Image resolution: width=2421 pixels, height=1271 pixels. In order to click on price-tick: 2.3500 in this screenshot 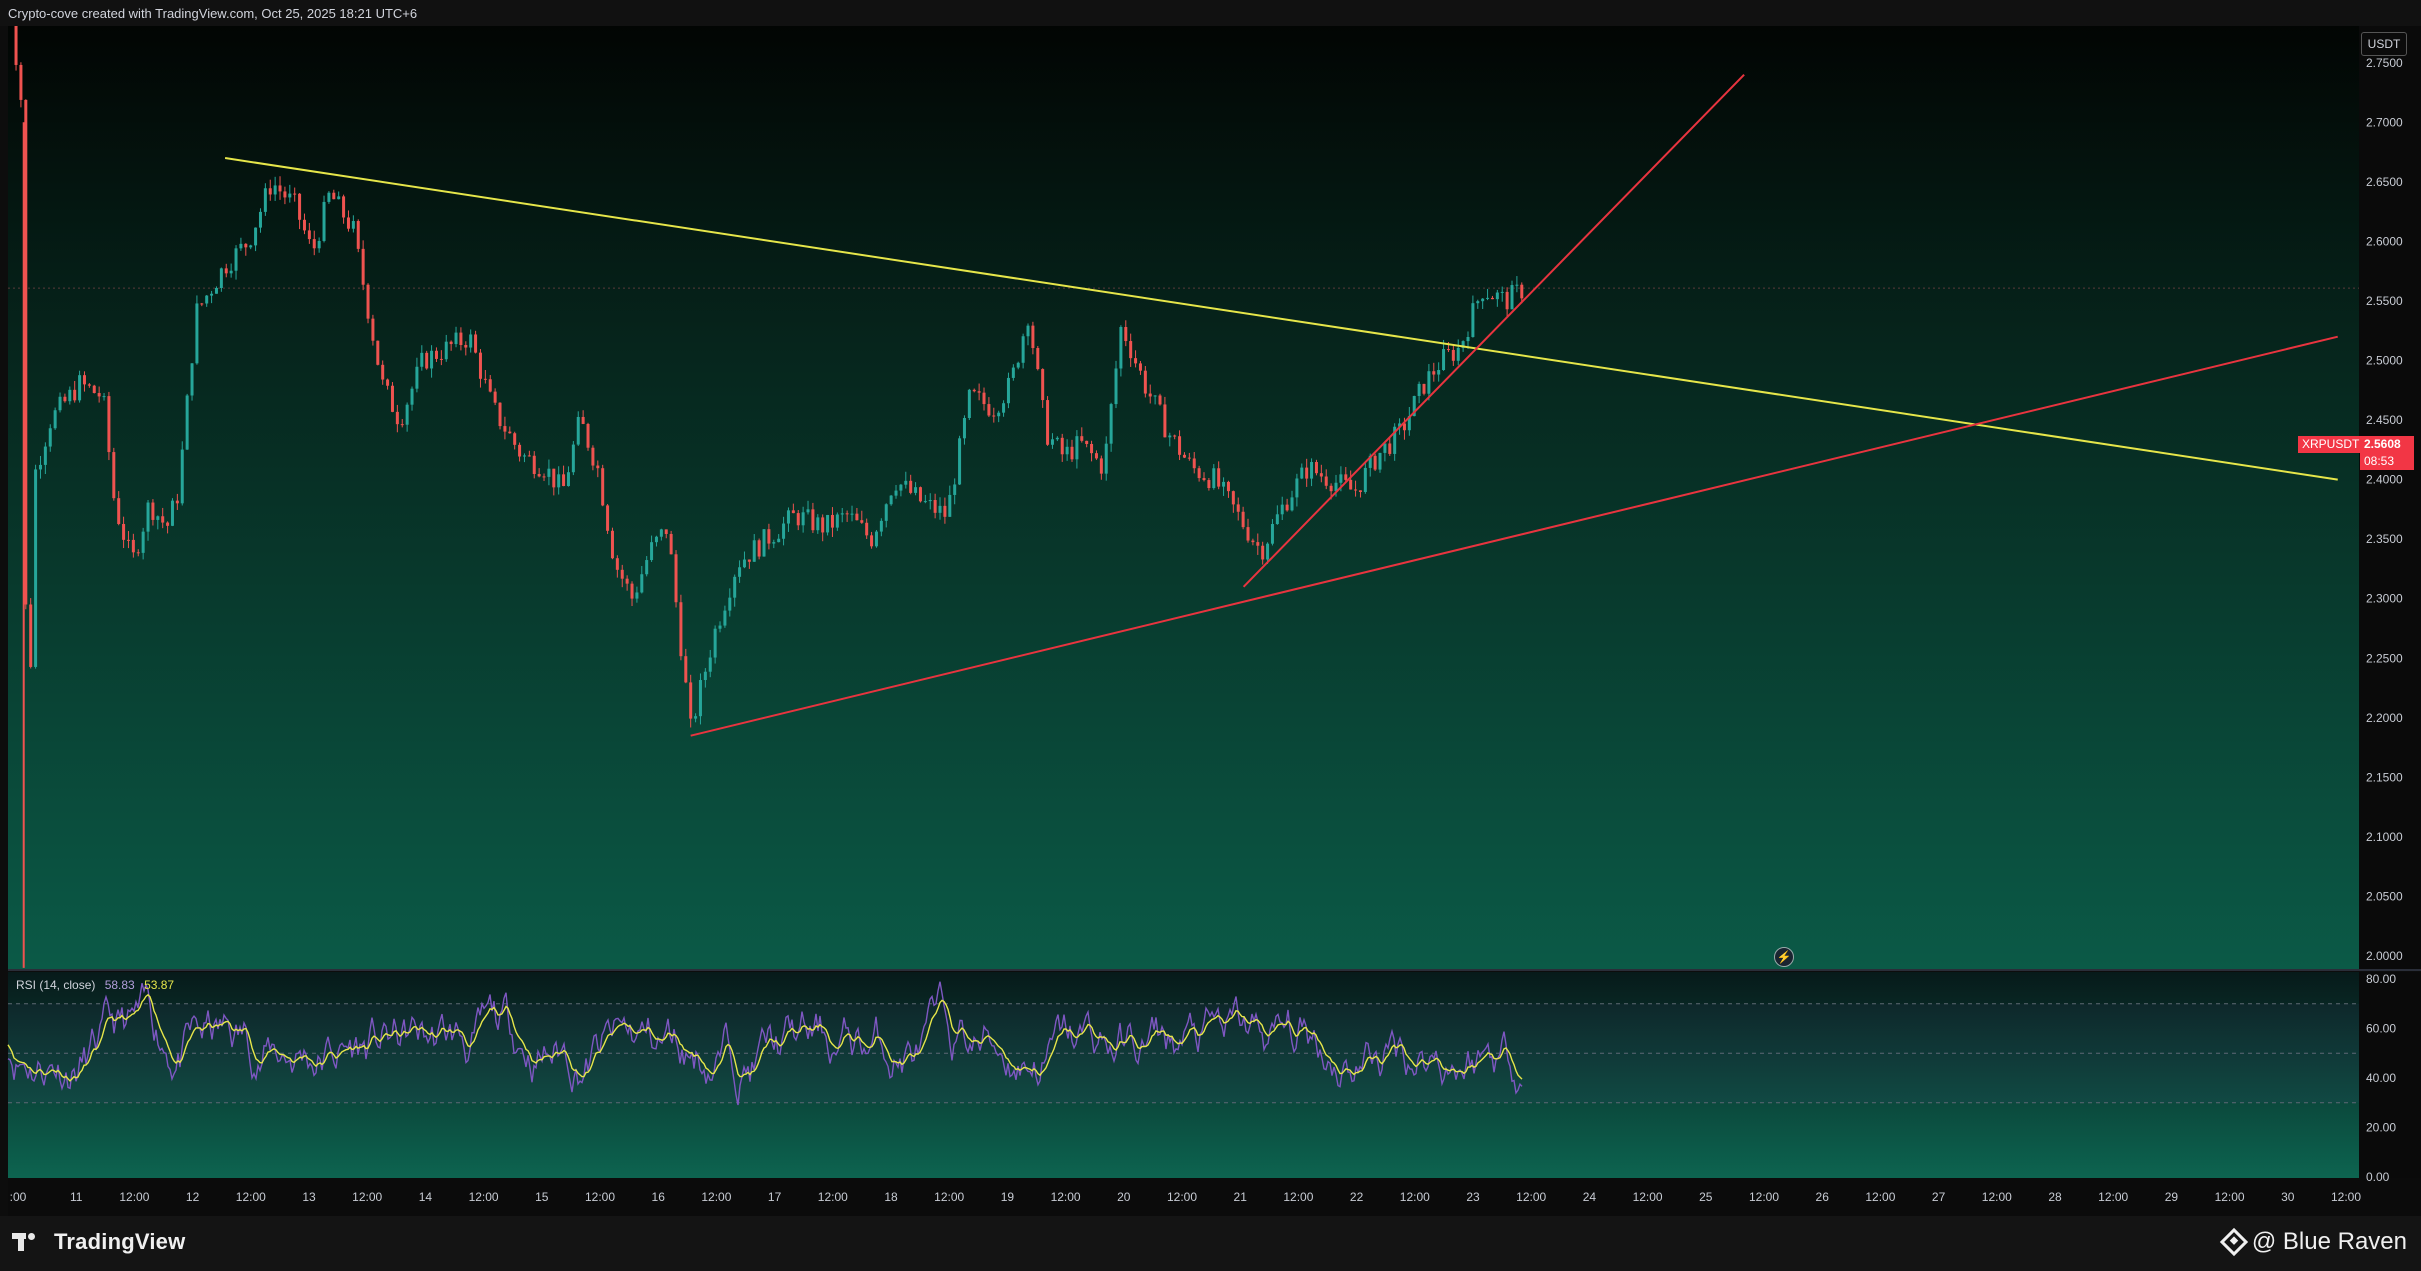, I will do `click(2384, 539)`.